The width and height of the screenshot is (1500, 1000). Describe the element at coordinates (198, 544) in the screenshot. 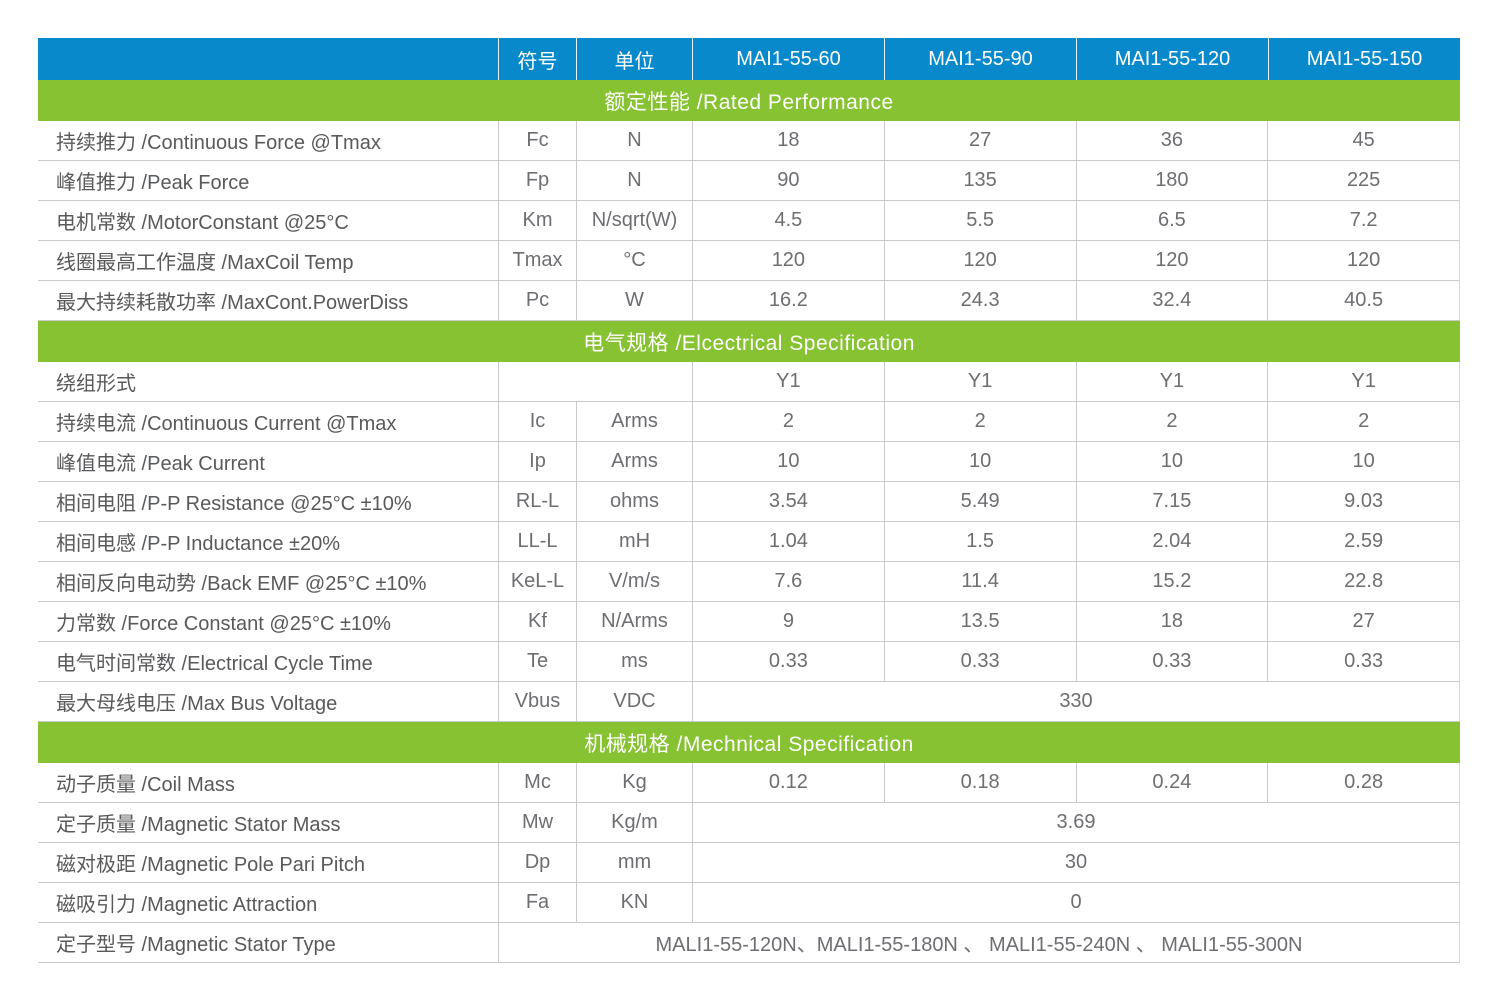

I see `row-label: 相间电感 /P-P Inductance ±20%` at that location.